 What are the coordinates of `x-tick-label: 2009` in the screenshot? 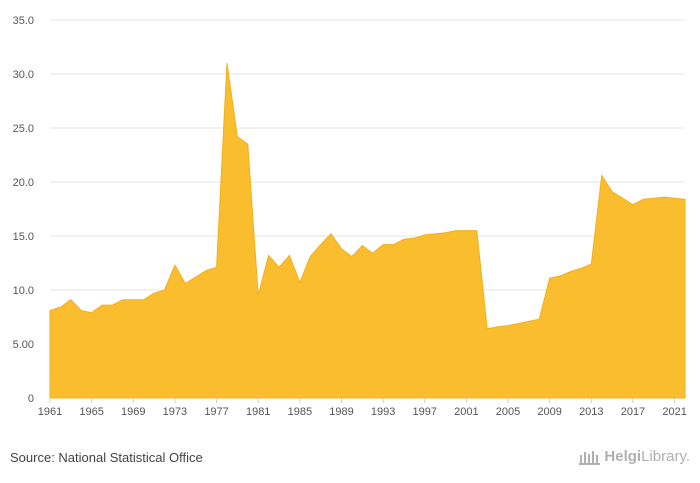 It's located at (549, 412).